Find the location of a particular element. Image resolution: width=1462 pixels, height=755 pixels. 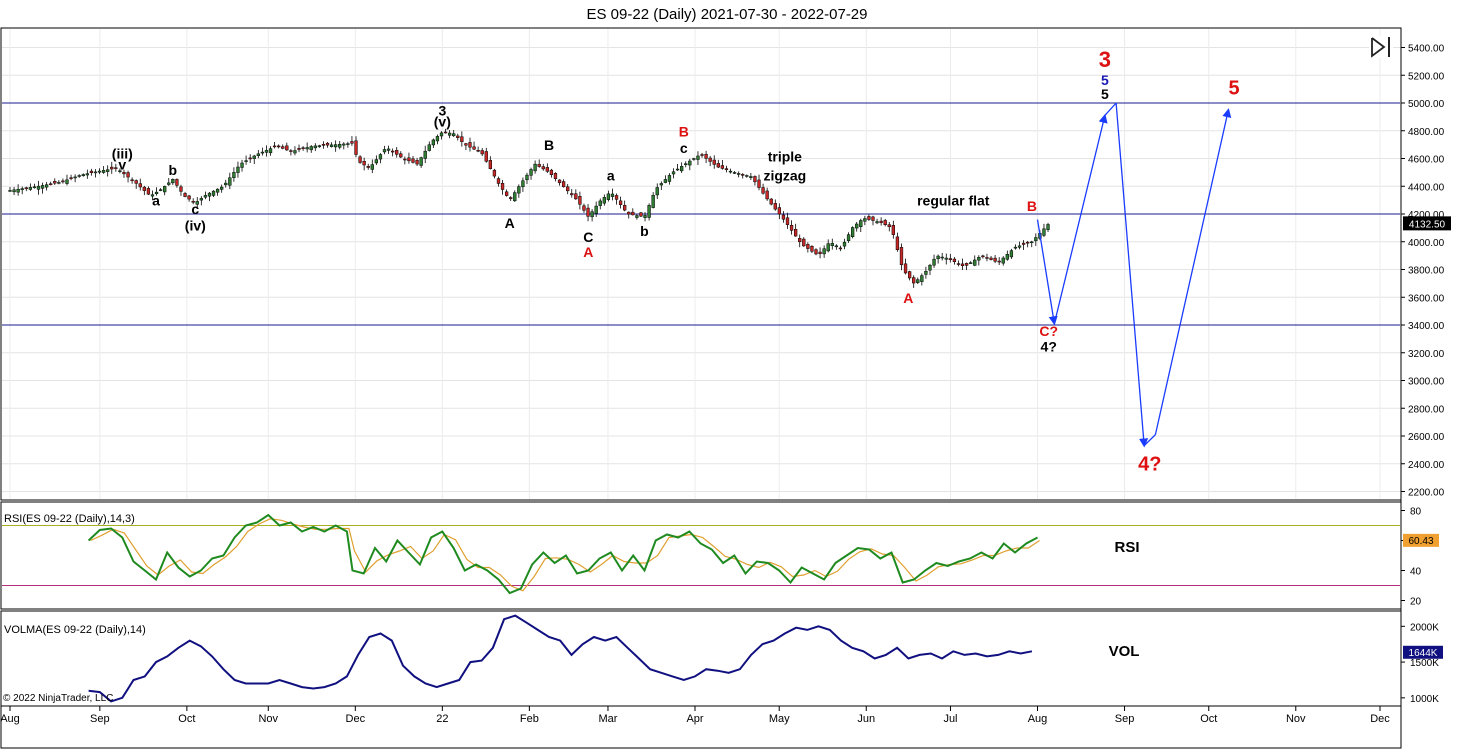

time-tick-label: Mar is located at coordinates (607, 719).